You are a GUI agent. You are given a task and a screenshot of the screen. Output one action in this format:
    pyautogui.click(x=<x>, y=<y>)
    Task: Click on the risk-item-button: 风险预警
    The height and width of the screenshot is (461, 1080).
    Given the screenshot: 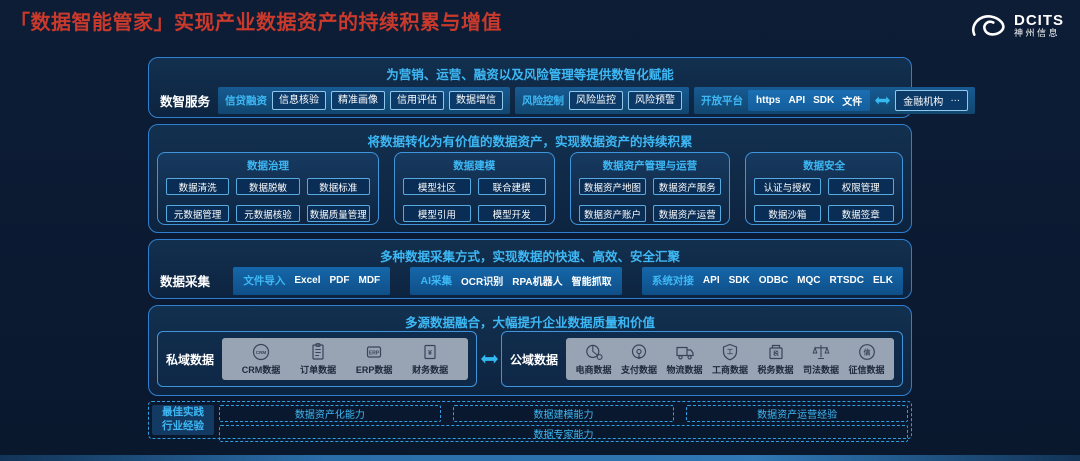 What is the action you would take?
    pyautogui.click(x=655, y=100)
    